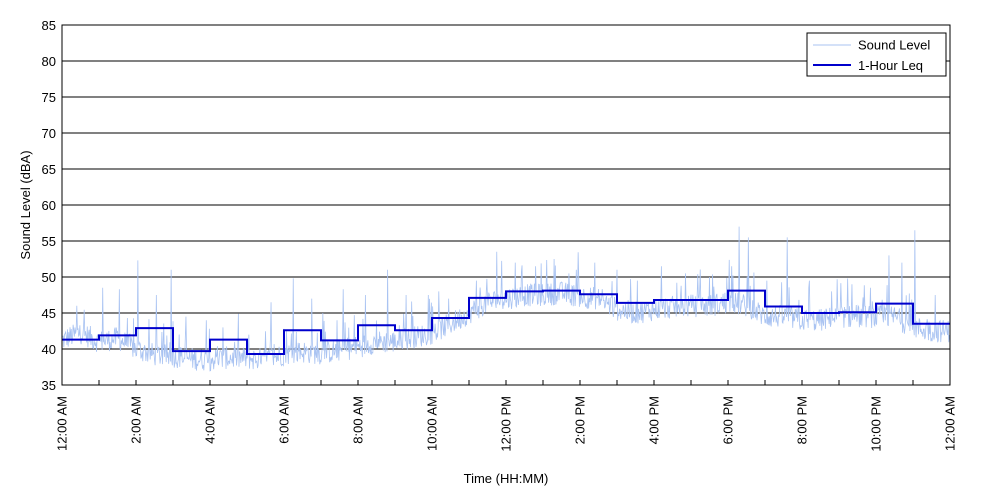 Image resolution: width=1000 pixels, height=500 pixels. What do you see at coordinates (49, 97) in the screenshot?
I see `y-tick-label: 75` at bounding box center [49, 97].